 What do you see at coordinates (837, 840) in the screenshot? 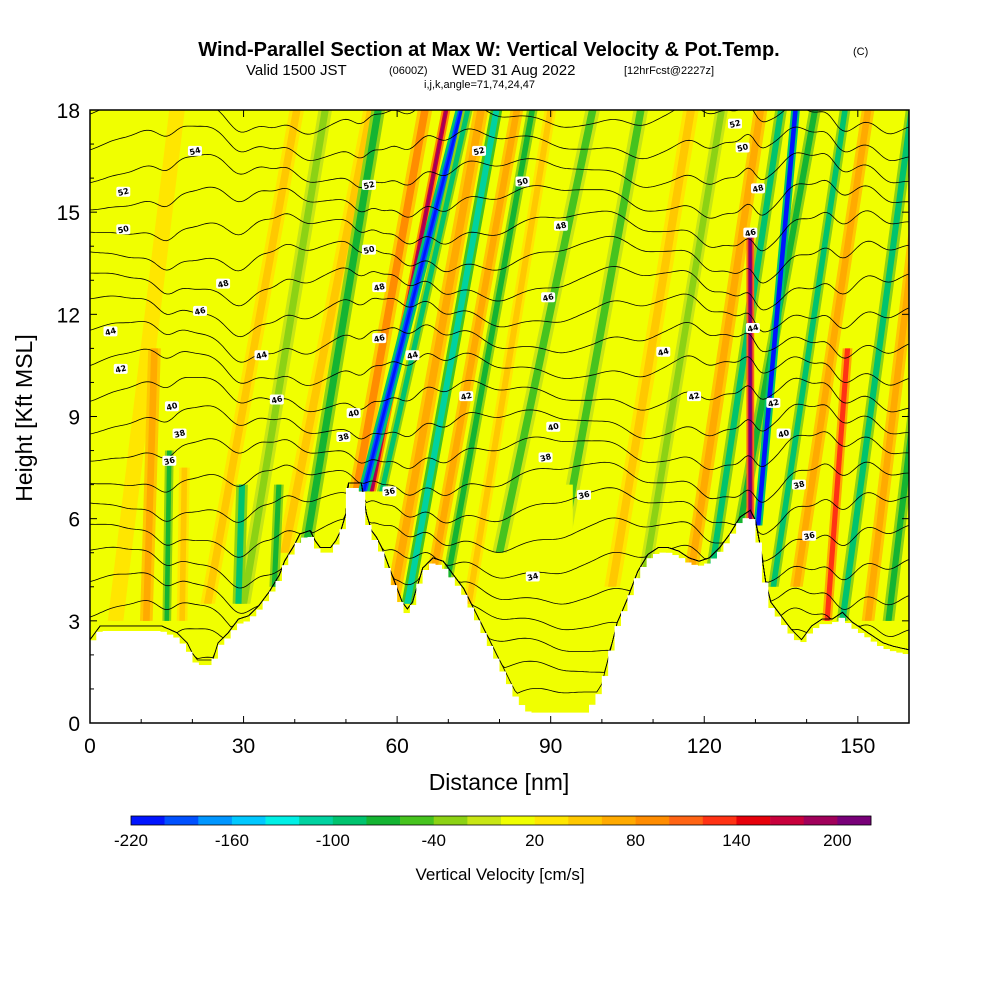
I see `colorbar-tick-label: 200` at bounding box center [837, 840].